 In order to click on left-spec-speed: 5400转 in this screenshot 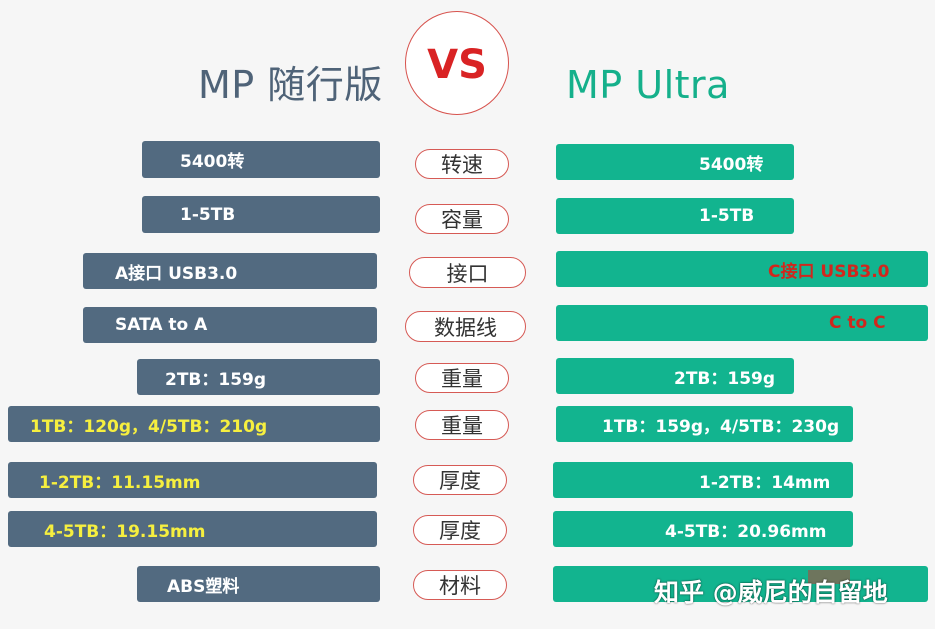, I will do `click(261, 159)`.